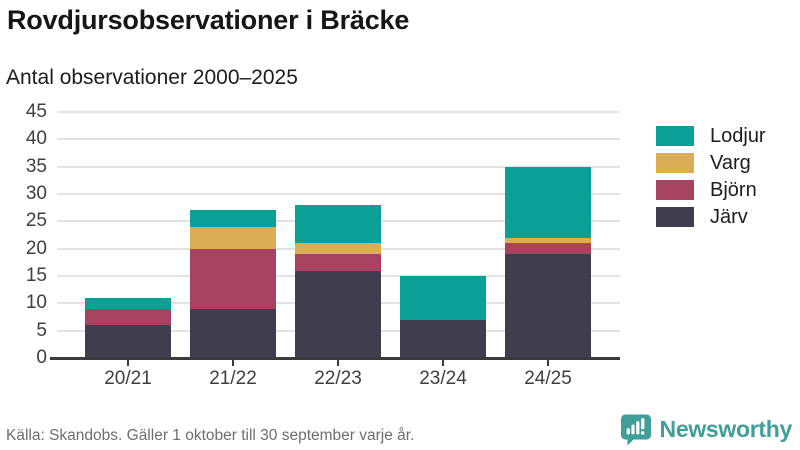 Image resolution: width=800 pixels, height=450 pixels. What do you see at coordinates (548, 306) in the screenshot?
I see `bar-segment-järv-24-25` at bounding box center [548, 306].